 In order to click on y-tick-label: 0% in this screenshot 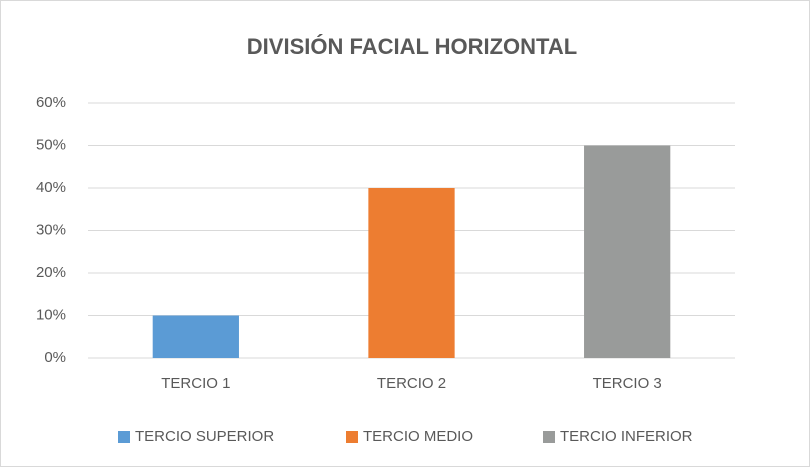, I will do `click(55, 357)`.